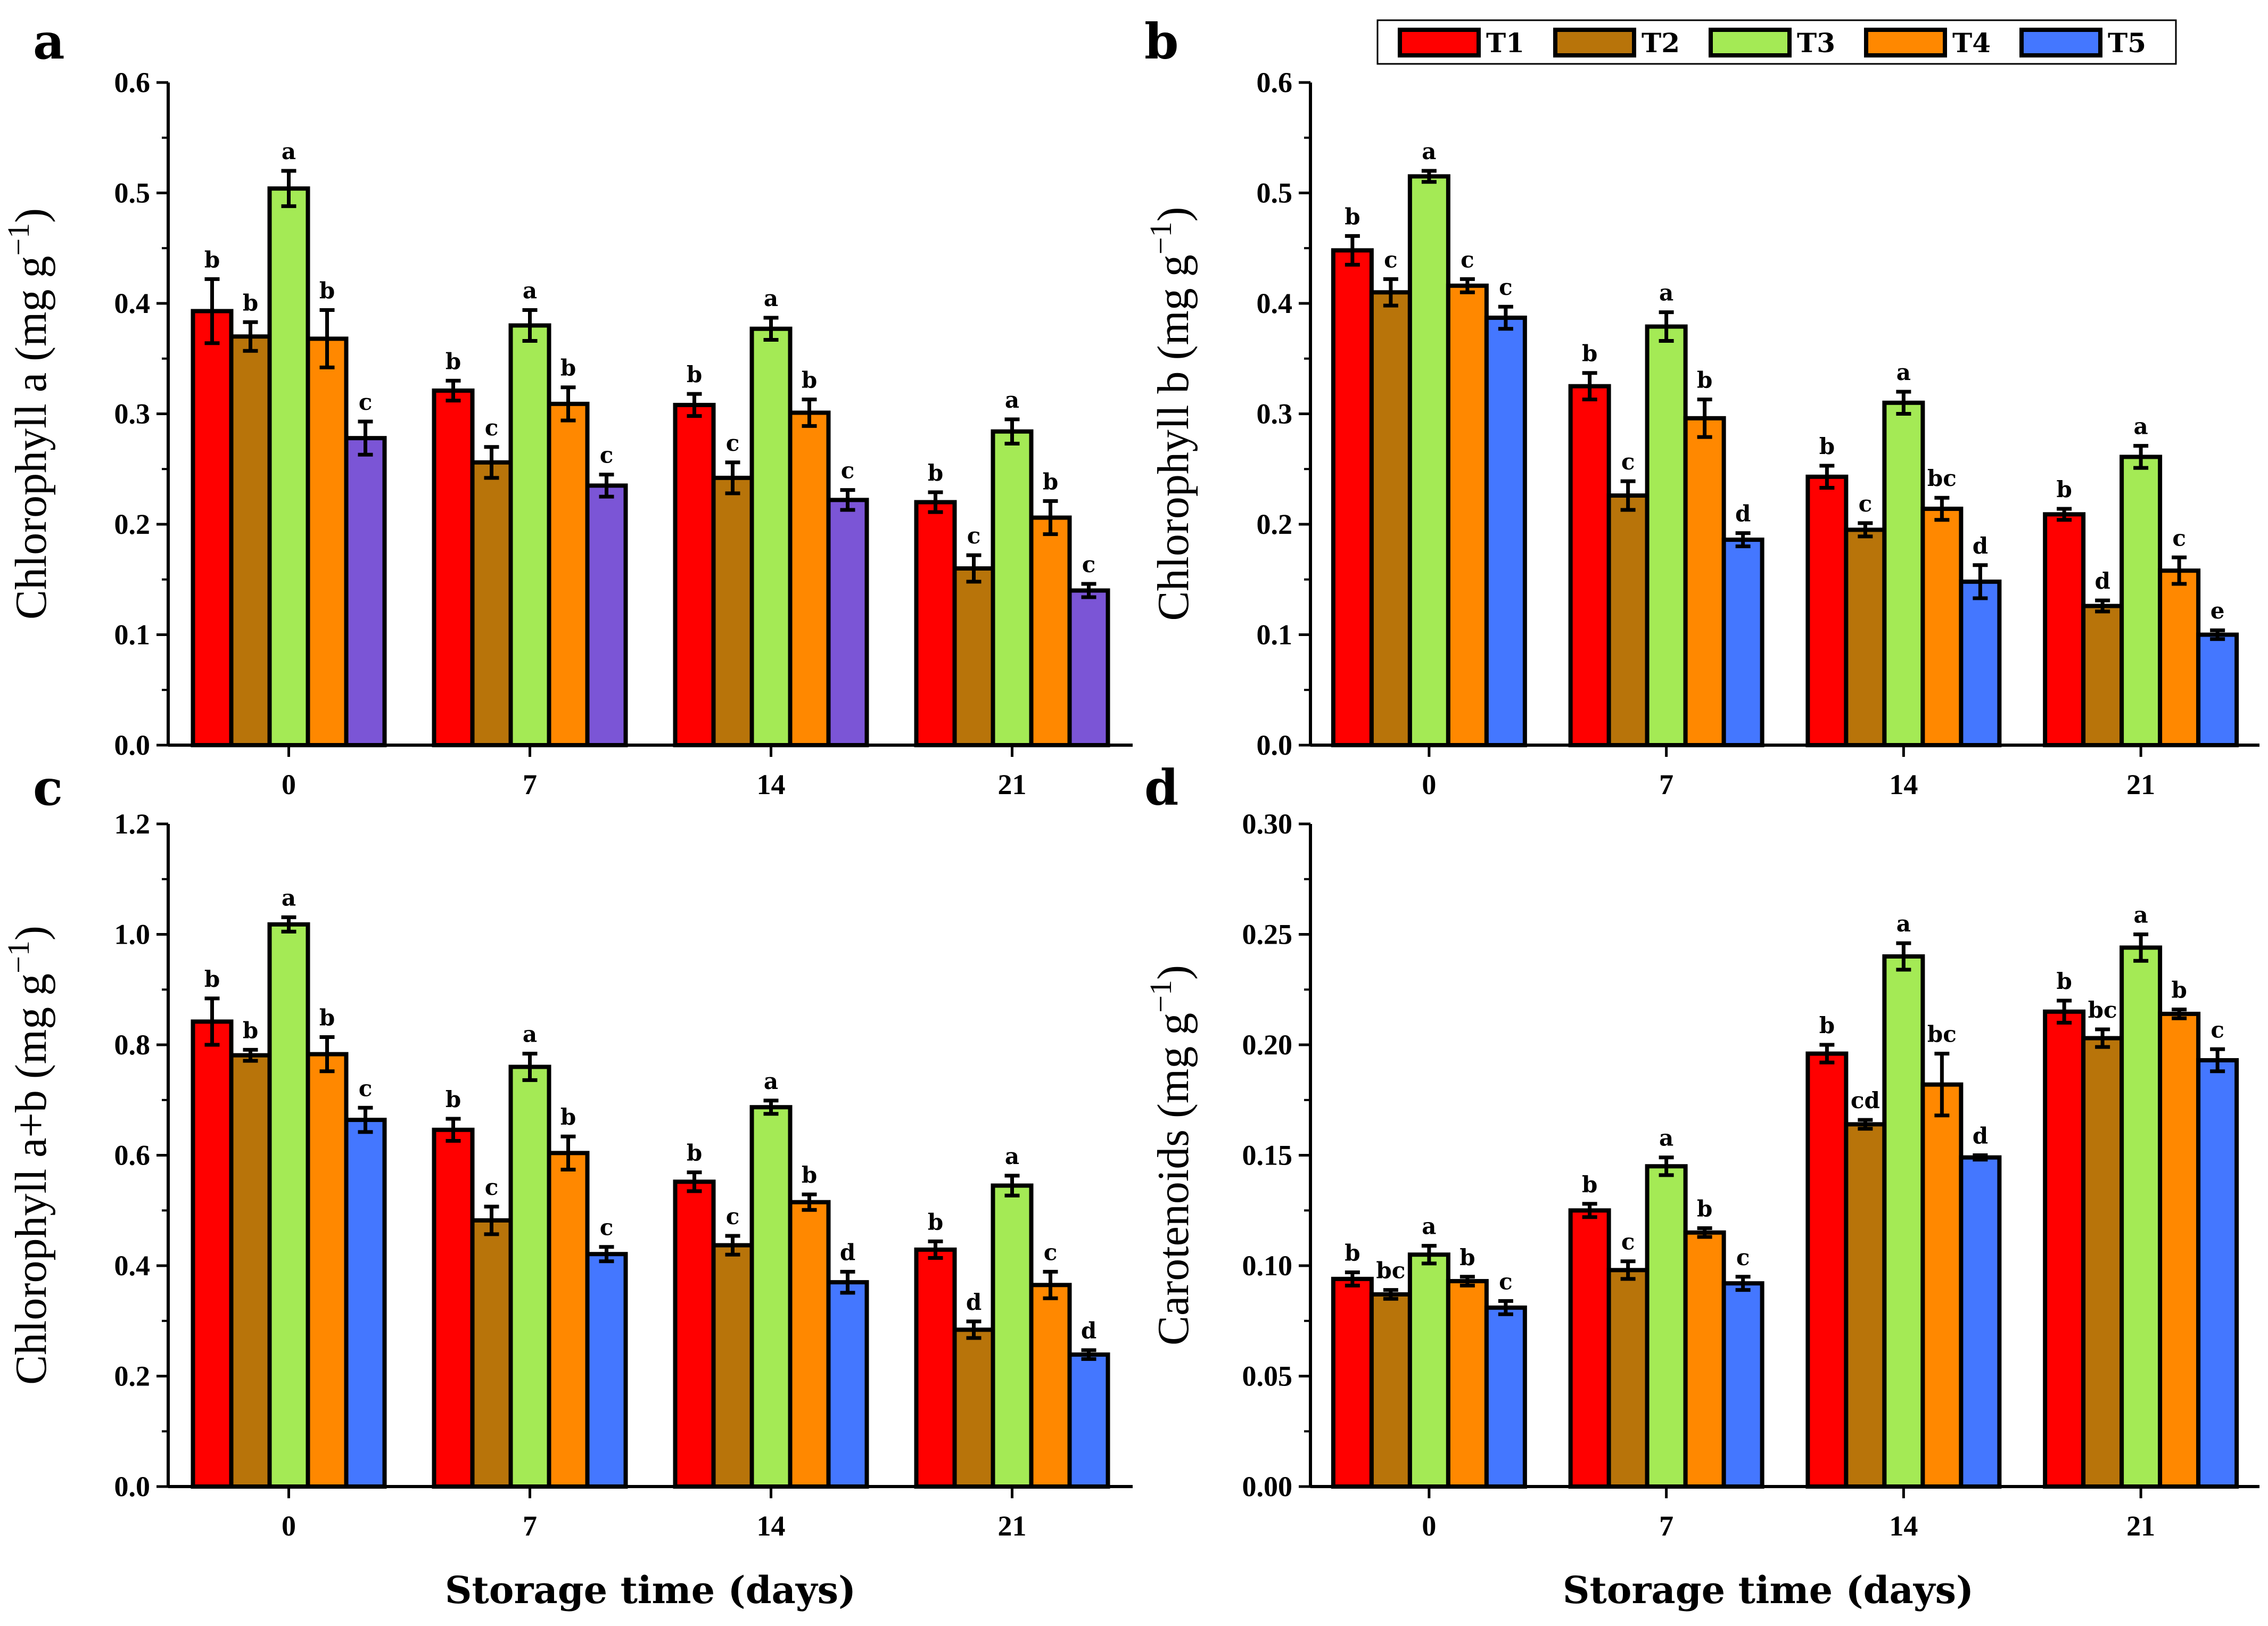 This screenshot has width=2268, height=1626. Describe the element at coordinates (1661, 43) in the screenshot. I see `legend-label: T2` at that location.